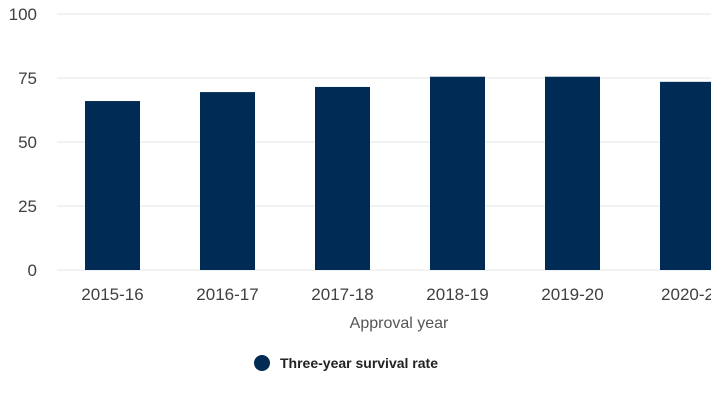 The height and width of the screenshot is (400, 711). I want to click on y-tick-label: 50, so click(27, 142).